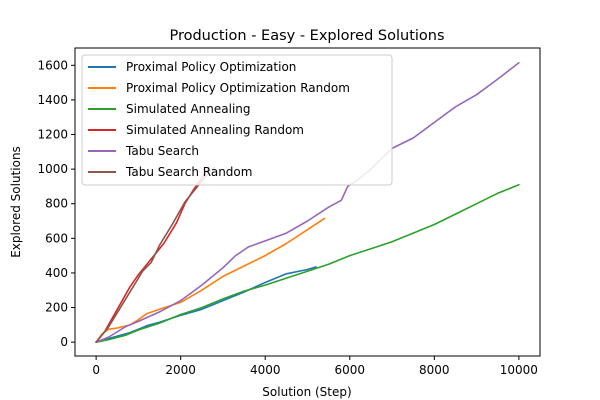 Image resolution: width=600 pixels, height=400 pixels. What do you see at coordinates (52, 65) in the screenshot?
I see `y-tick-label-8: 1600` at bounding box center [52, 65].